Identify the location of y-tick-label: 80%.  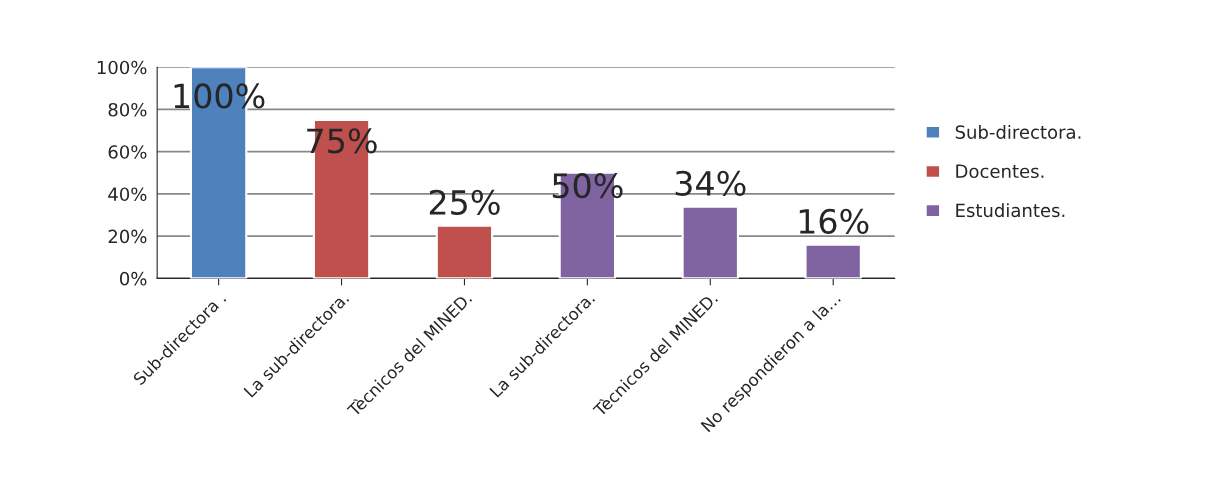
(127, 109).